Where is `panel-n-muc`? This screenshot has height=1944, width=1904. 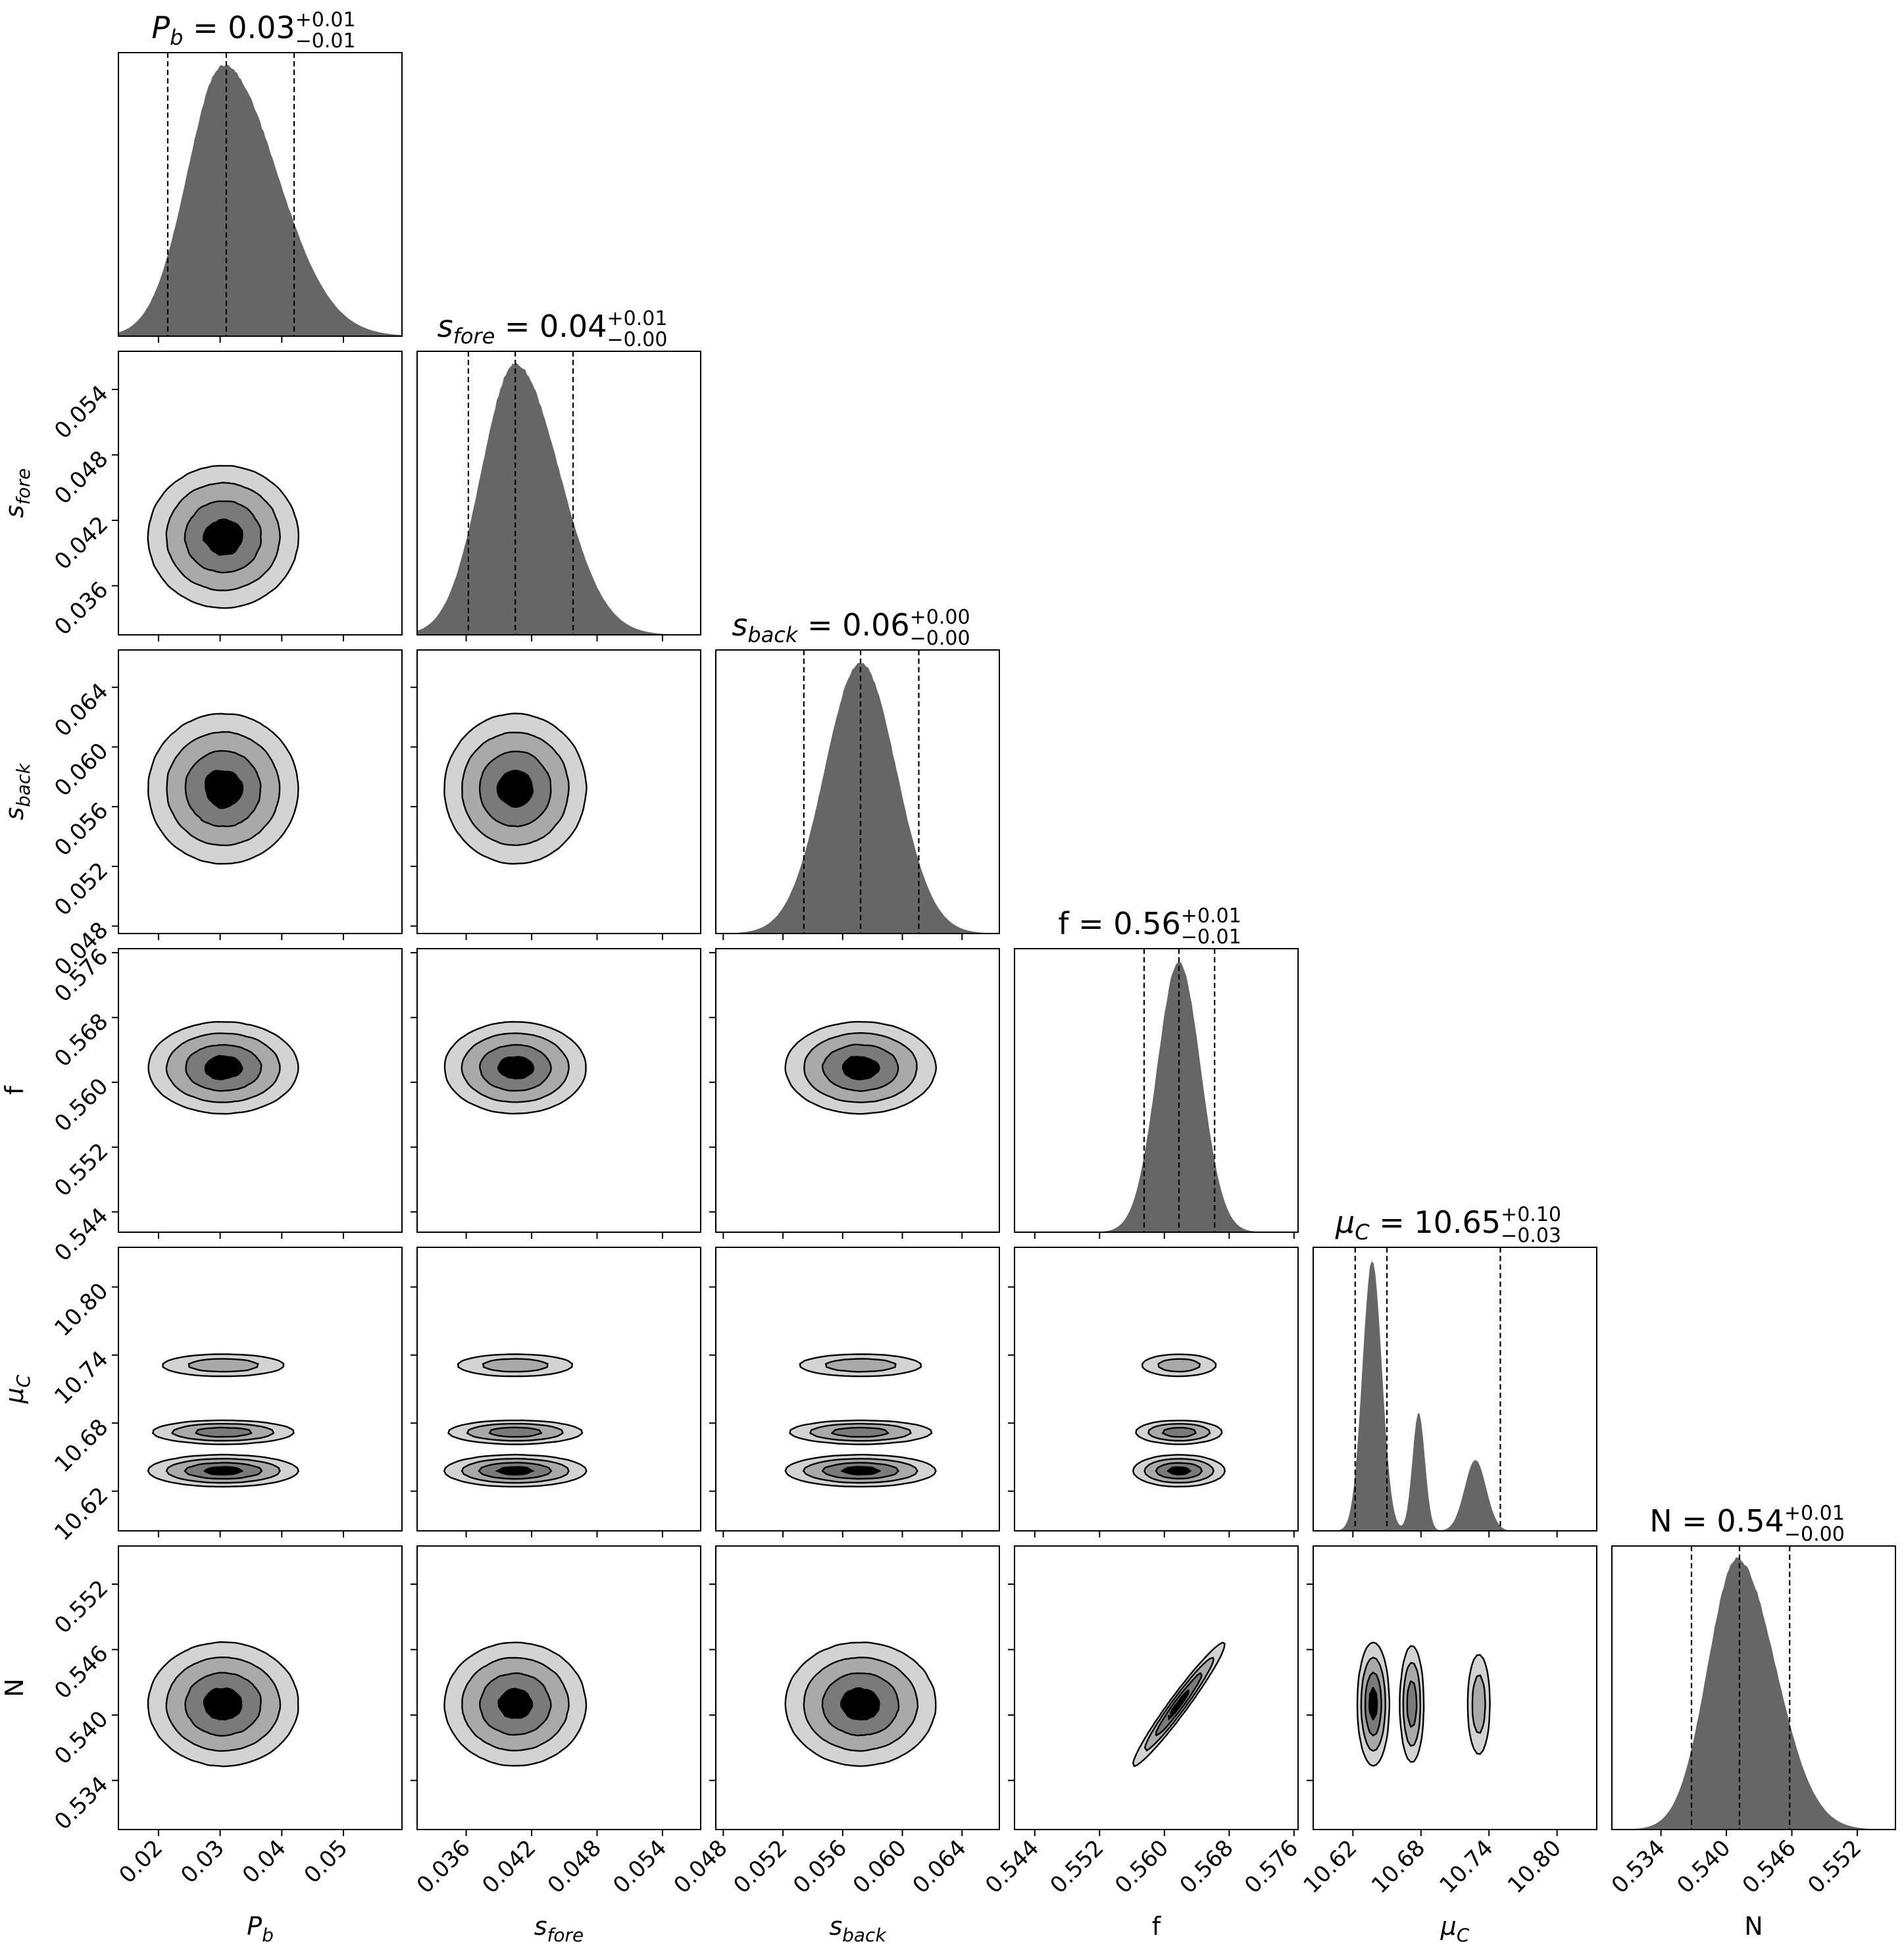
panel-n-muc is located at coordinates (1452, 1690).